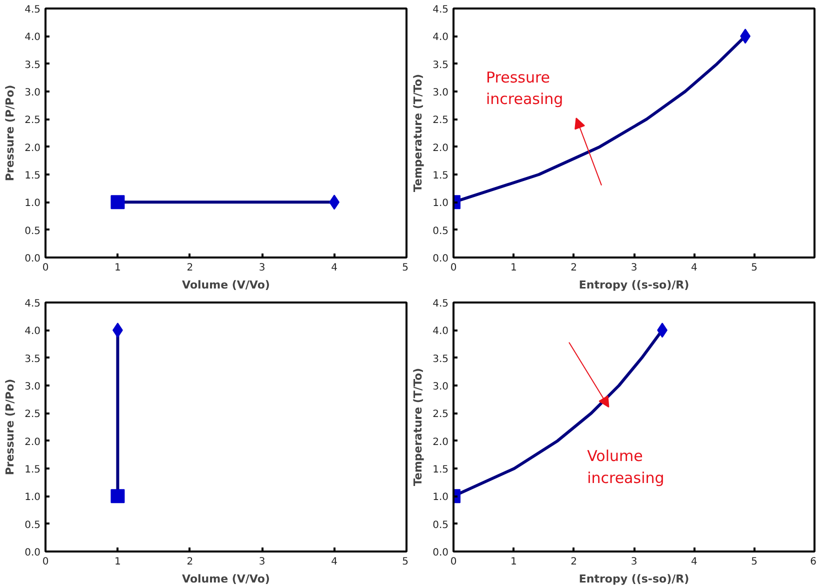 The height and width of the screenshot is (588, 817). Describe the element at coordinates (625, 467) in the screenshot. I see `annotation: Volume increasing` at that location.